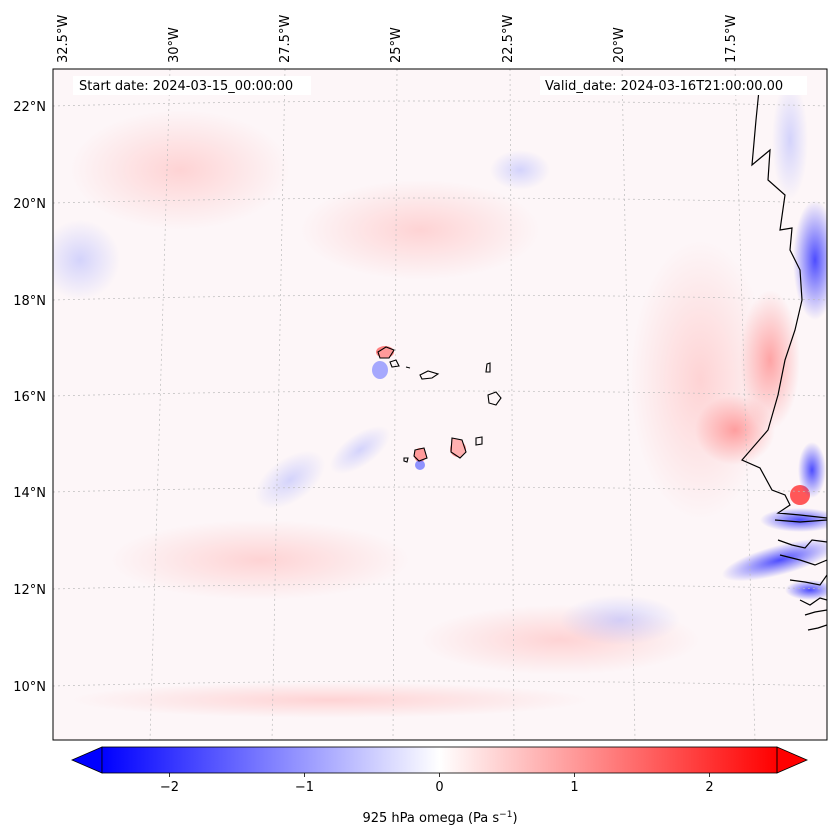 This screenshot has height=839, width=837. What do you see at coordinates (29, 107) in the screenshot?
I see `lat-label-22n: 22°N` at bounding box center [29, 107].